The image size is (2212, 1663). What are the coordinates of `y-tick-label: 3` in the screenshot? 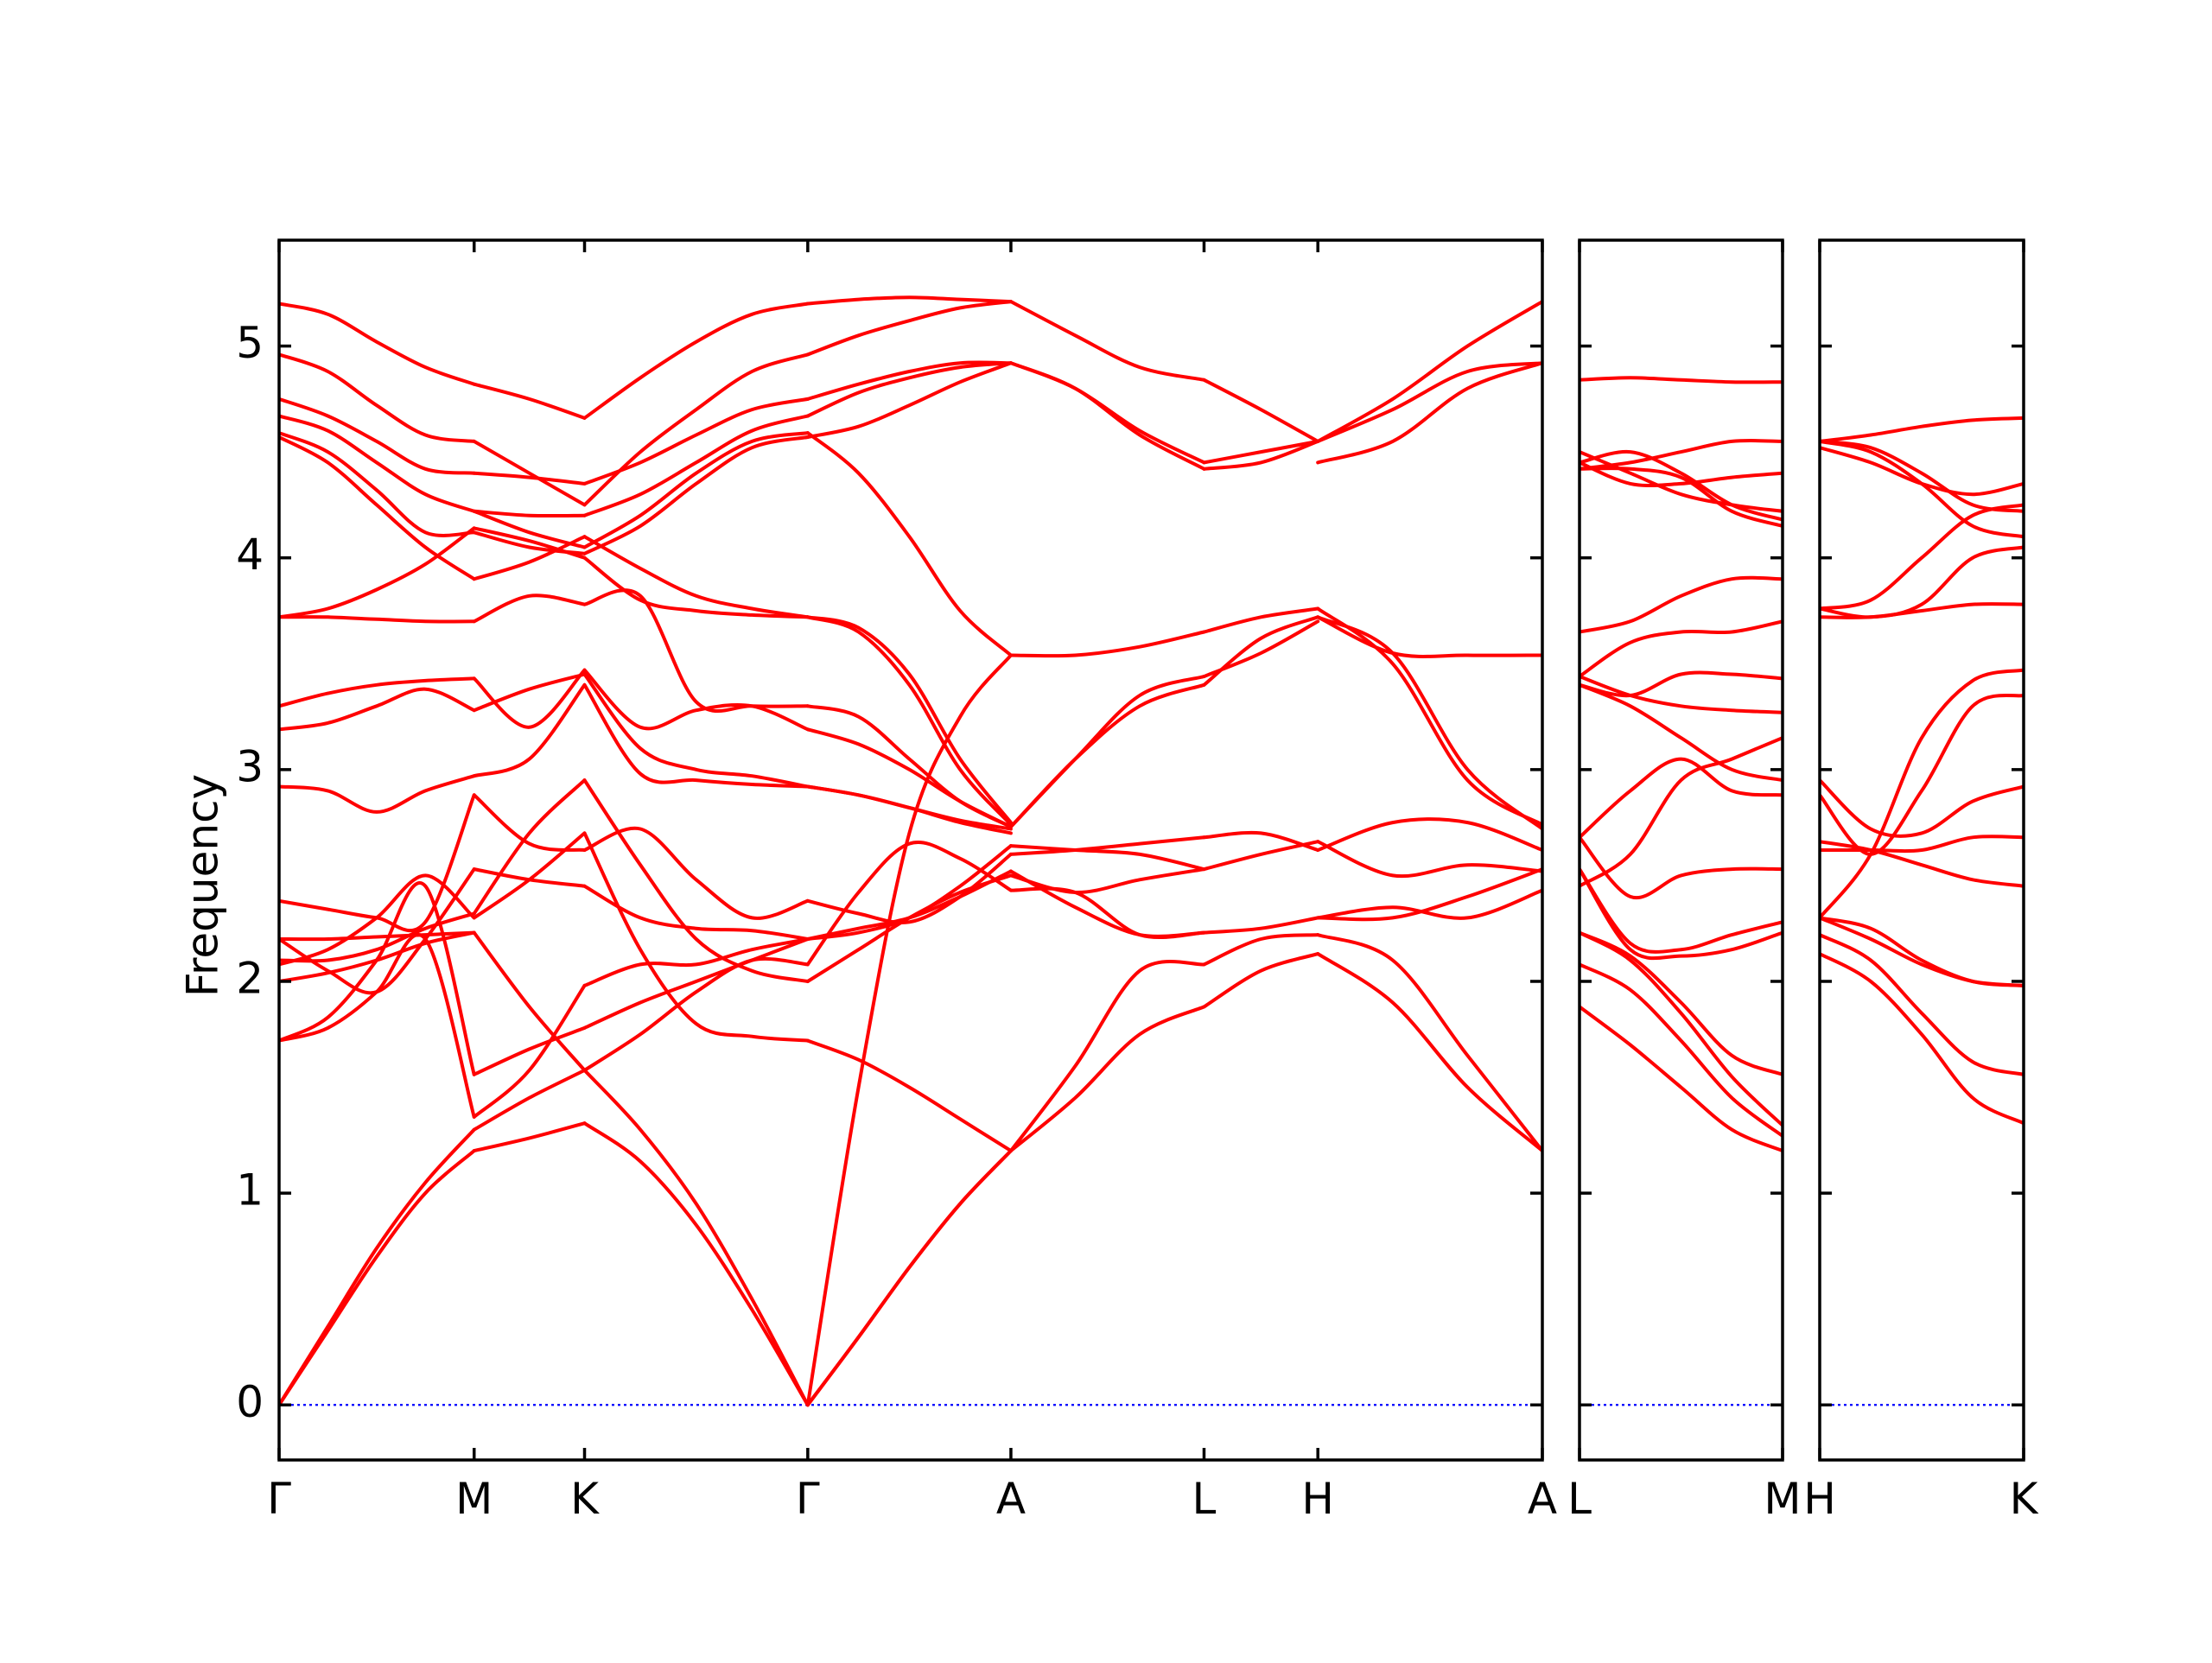 It's located at (250, 766).